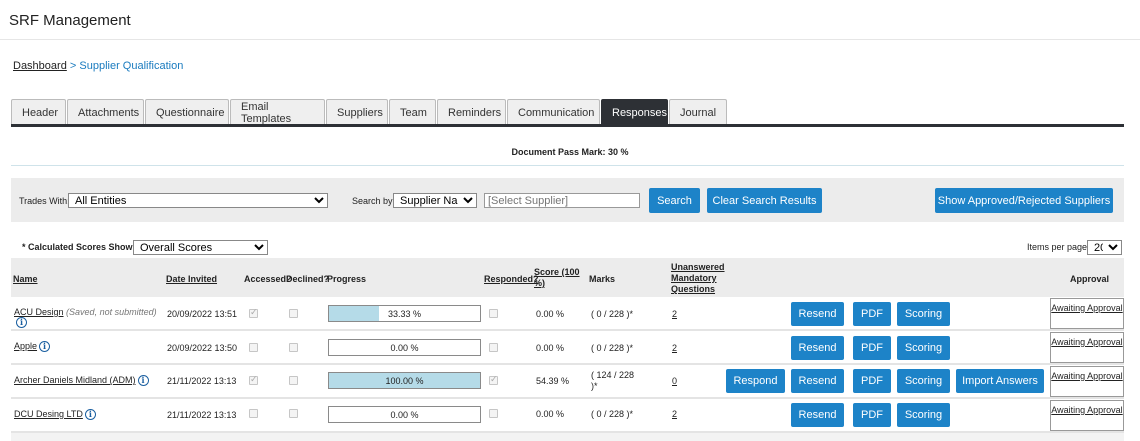 This screenshot has height=441, width=1140. I want to click on tab-team: Team, so click(412, 112).